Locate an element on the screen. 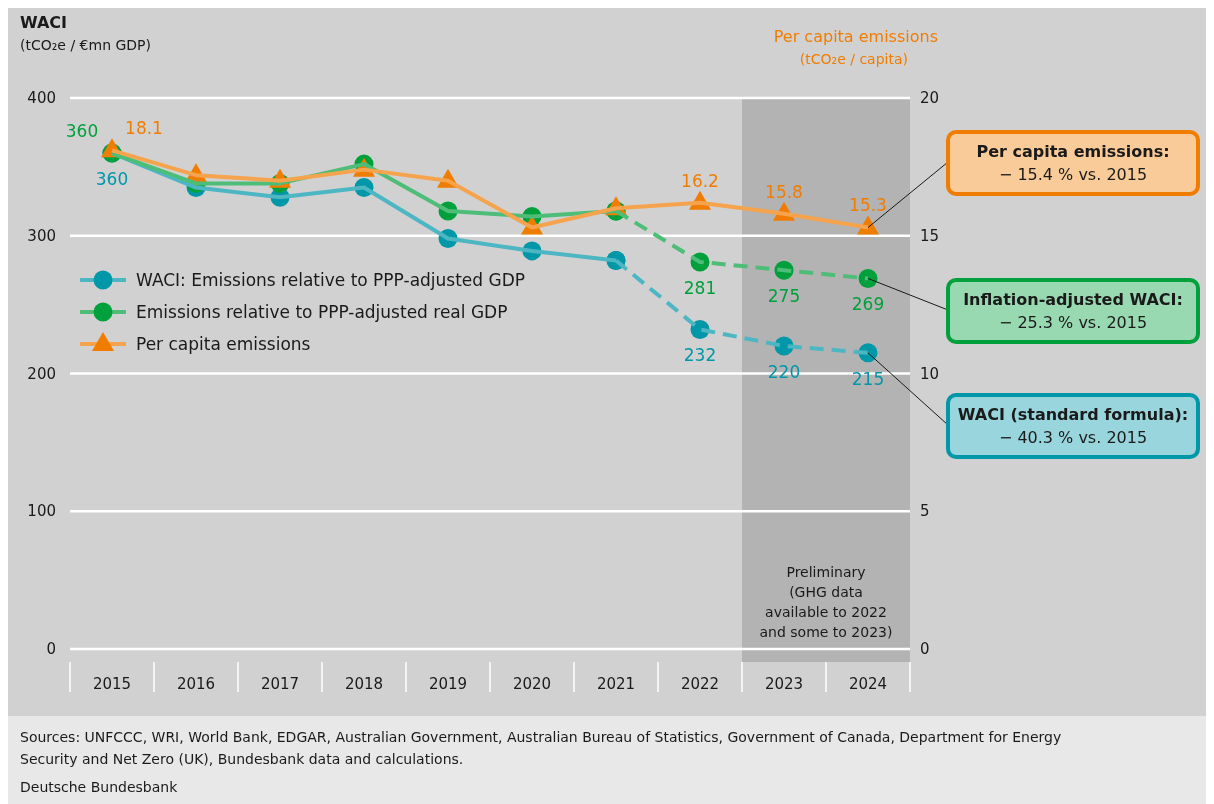 This screenshot has height=804, width=1214. y2-tick-label: 15 is located at coordinates (930, 235).